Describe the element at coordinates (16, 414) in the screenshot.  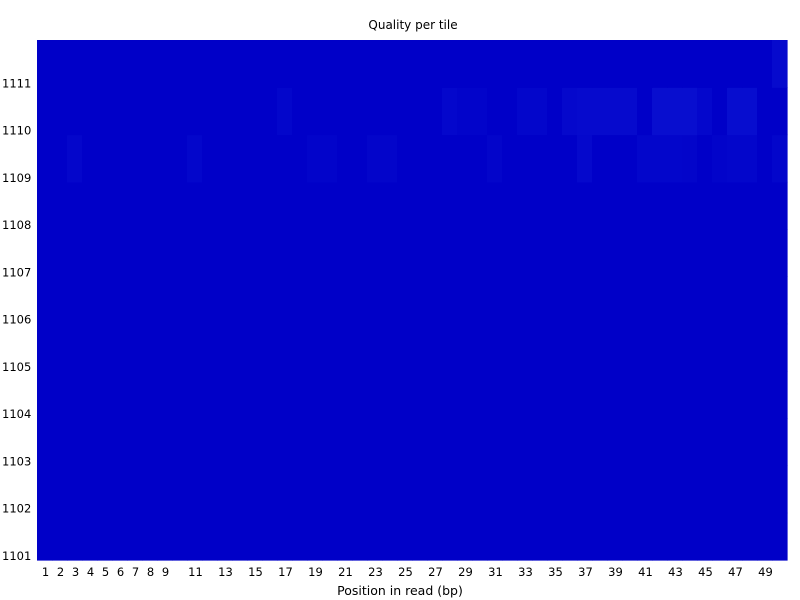
I see `y-tick-label: 1104` at that location.